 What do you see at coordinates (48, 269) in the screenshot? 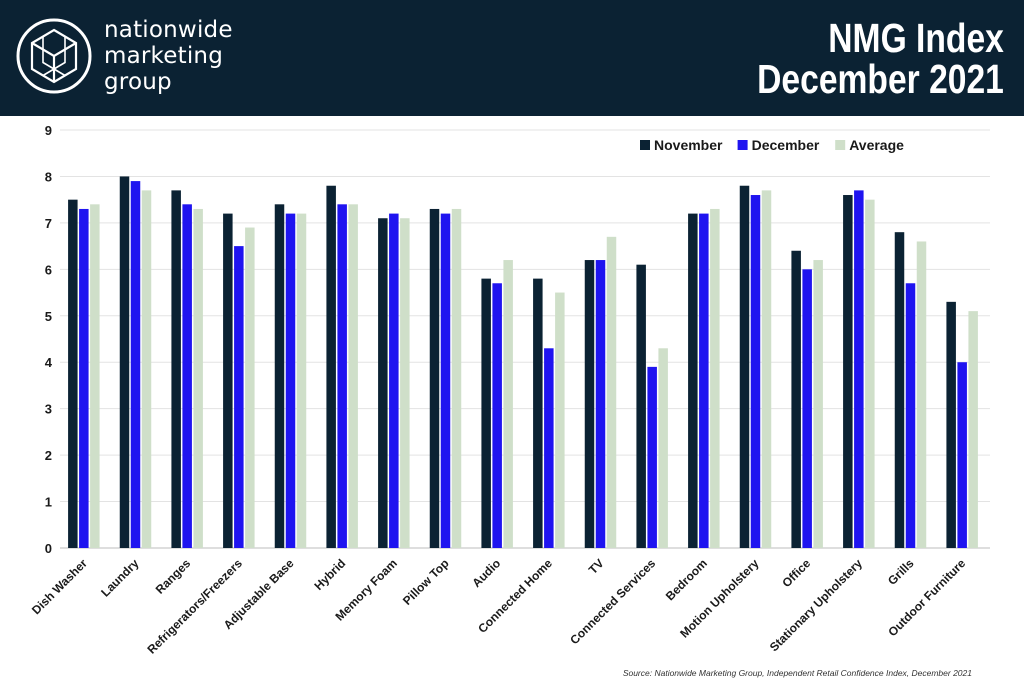
I see `y-tick-label: 6` at bounding box center [48, 269].